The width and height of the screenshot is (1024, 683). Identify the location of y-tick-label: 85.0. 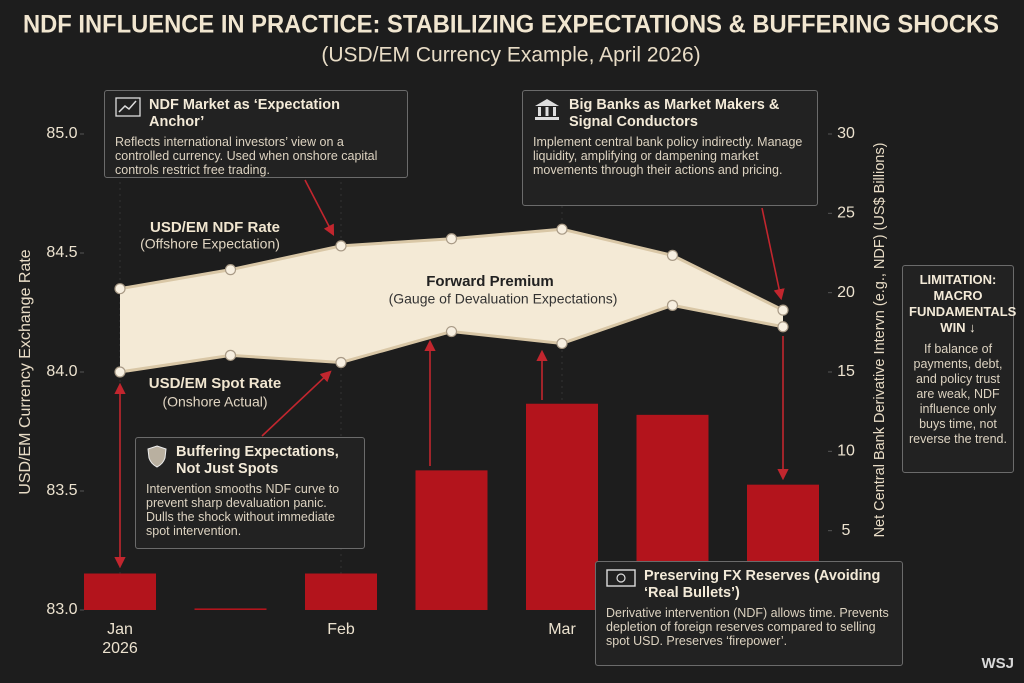
(61, 133).